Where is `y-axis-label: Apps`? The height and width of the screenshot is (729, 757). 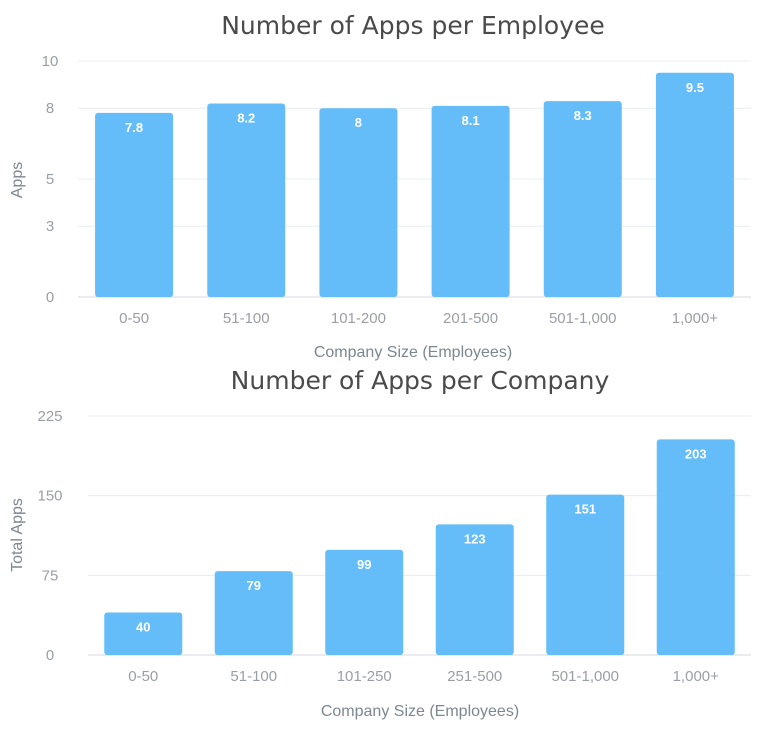 y-axis-label: Apps is located at coordinates (17, 180).